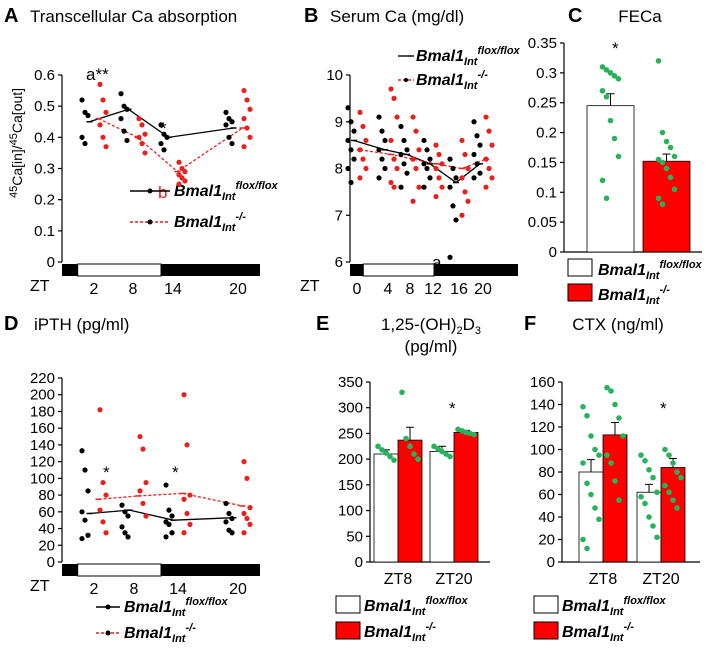 This screenshot has width=718, height=648. I want to click on legend-d-ko: Bmal1Int-/-, so click(160, 633).